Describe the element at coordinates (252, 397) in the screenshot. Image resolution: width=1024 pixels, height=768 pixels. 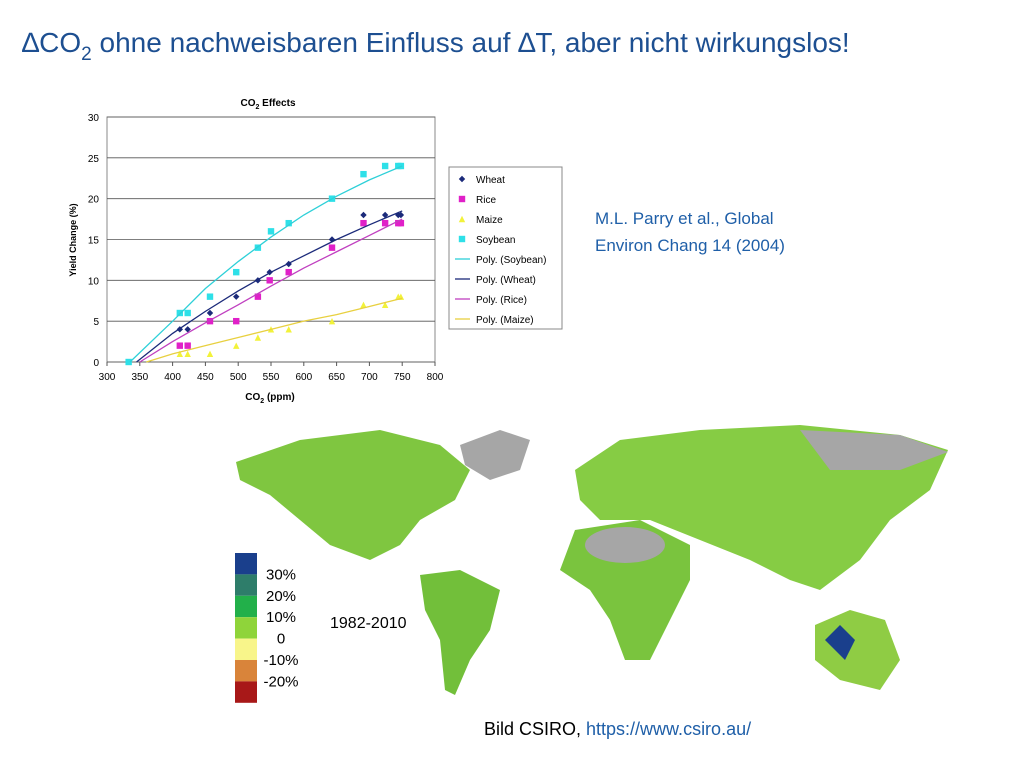
I see `label-part: CO` at that location.